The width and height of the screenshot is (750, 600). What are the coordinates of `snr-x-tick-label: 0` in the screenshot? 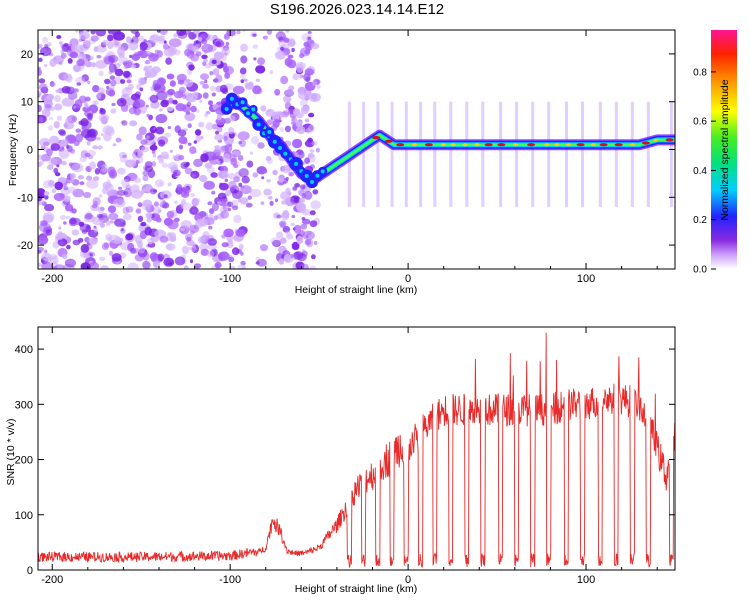 It's located at (408, 580).